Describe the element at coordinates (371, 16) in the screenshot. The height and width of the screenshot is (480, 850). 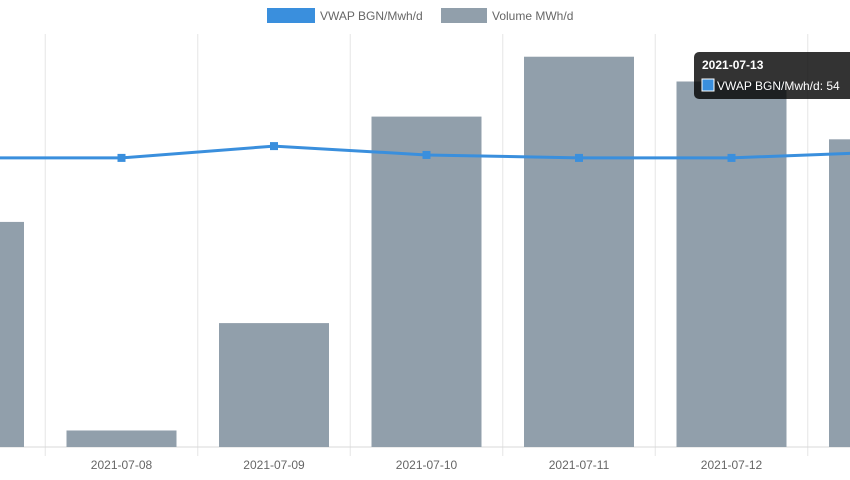
I see `legend-label-vwap: VWAP BGN/Mwh/d` at that location.